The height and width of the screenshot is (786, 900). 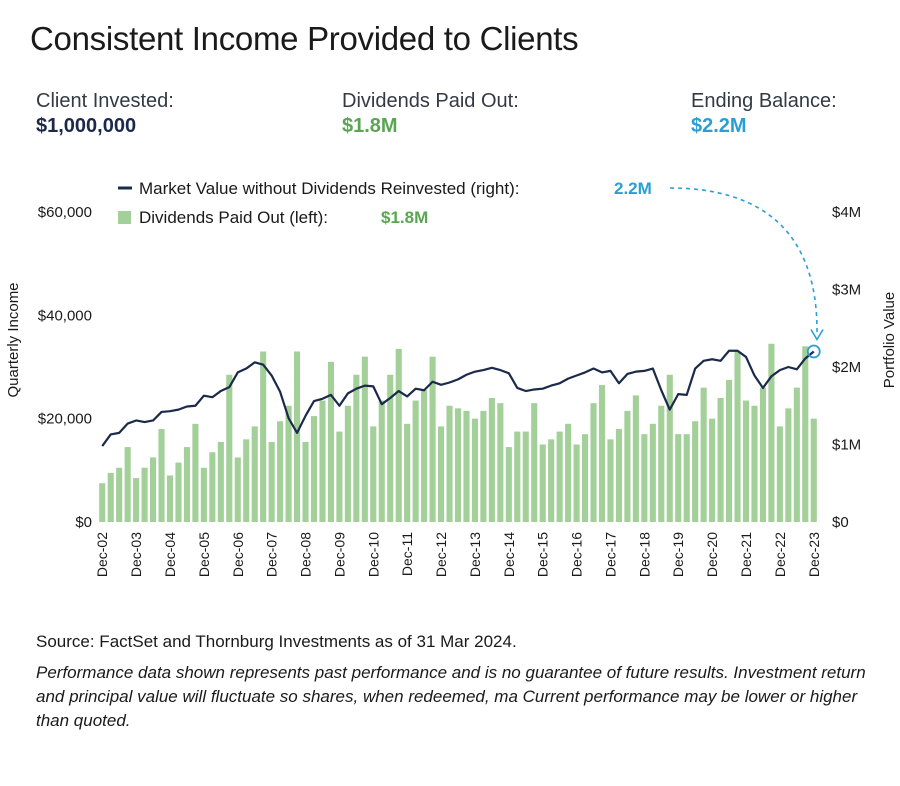 I want to click on stat-label: Dividends Paid Out:, so click(x=430, y=101).